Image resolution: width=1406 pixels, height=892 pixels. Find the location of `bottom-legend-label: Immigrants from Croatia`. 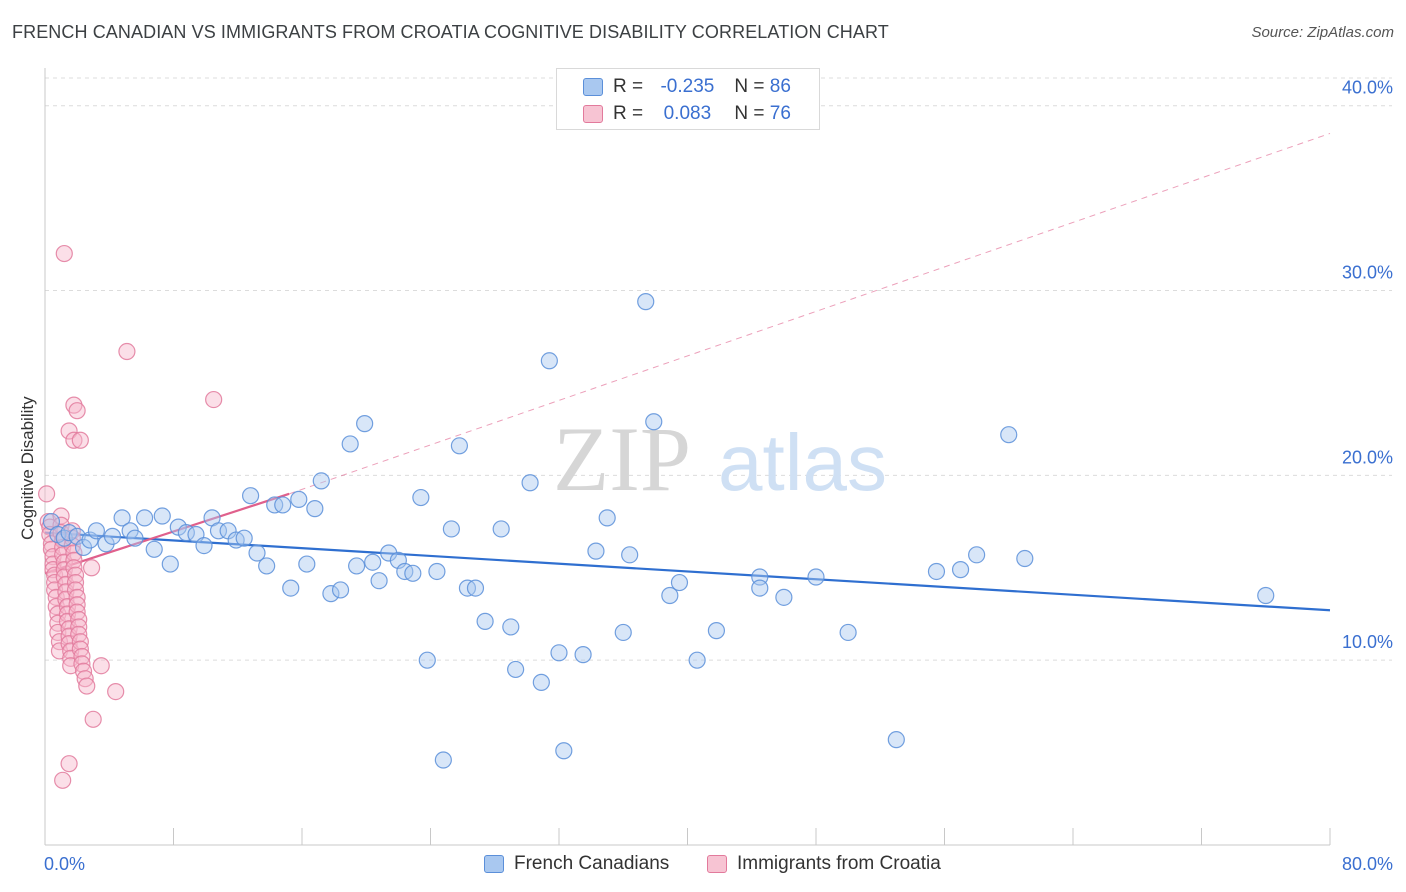

bottom-legend-label: Immigrants from Croatia is located at coordinates (839, 863).